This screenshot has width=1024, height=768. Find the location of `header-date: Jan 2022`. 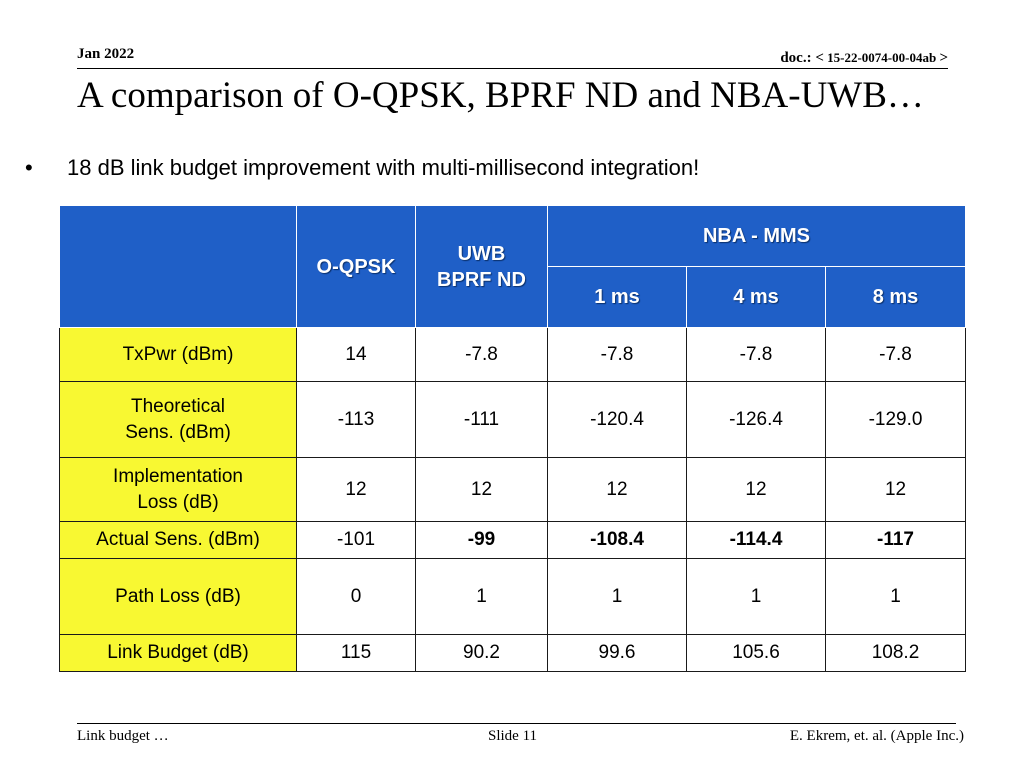

header-date: Jan 2022 is located at coordinates (106, 54).